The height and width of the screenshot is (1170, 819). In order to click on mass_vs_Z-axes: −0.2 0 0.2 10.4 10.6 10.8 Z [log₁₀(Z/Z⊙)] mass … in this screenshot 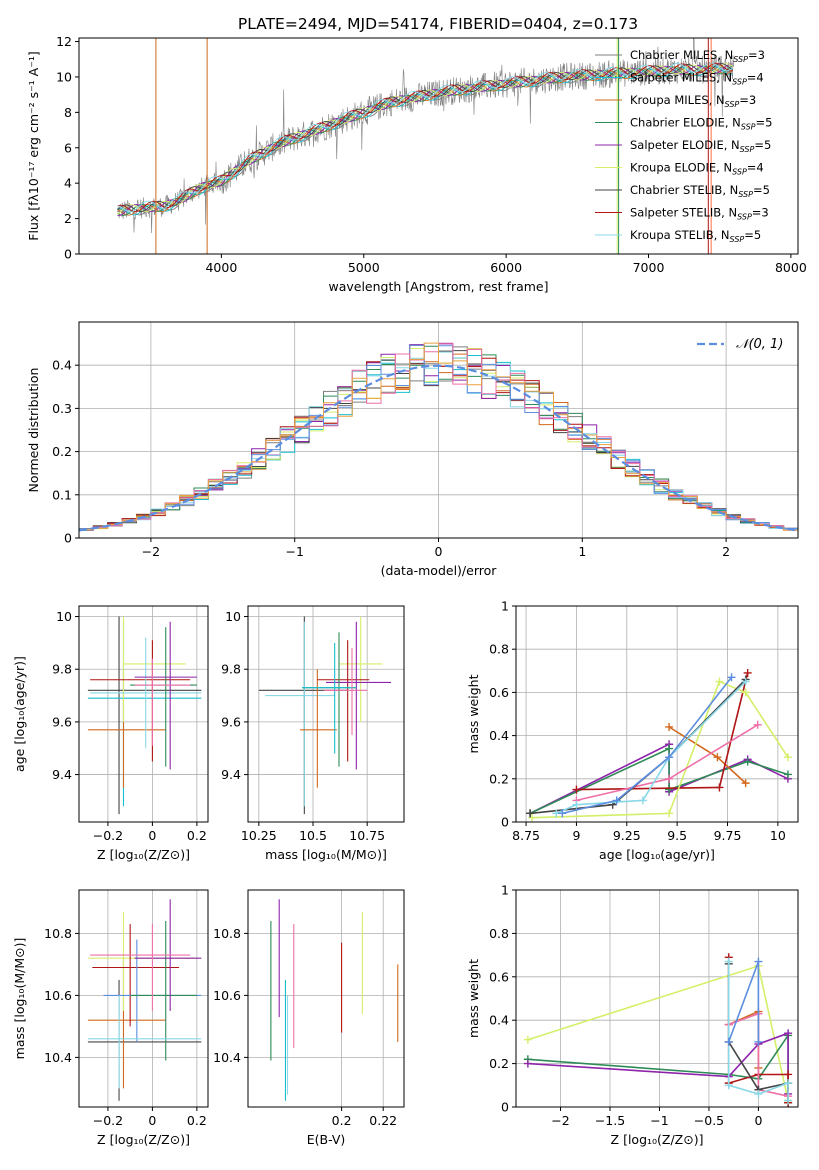, I will do `click(110, 1018)`.